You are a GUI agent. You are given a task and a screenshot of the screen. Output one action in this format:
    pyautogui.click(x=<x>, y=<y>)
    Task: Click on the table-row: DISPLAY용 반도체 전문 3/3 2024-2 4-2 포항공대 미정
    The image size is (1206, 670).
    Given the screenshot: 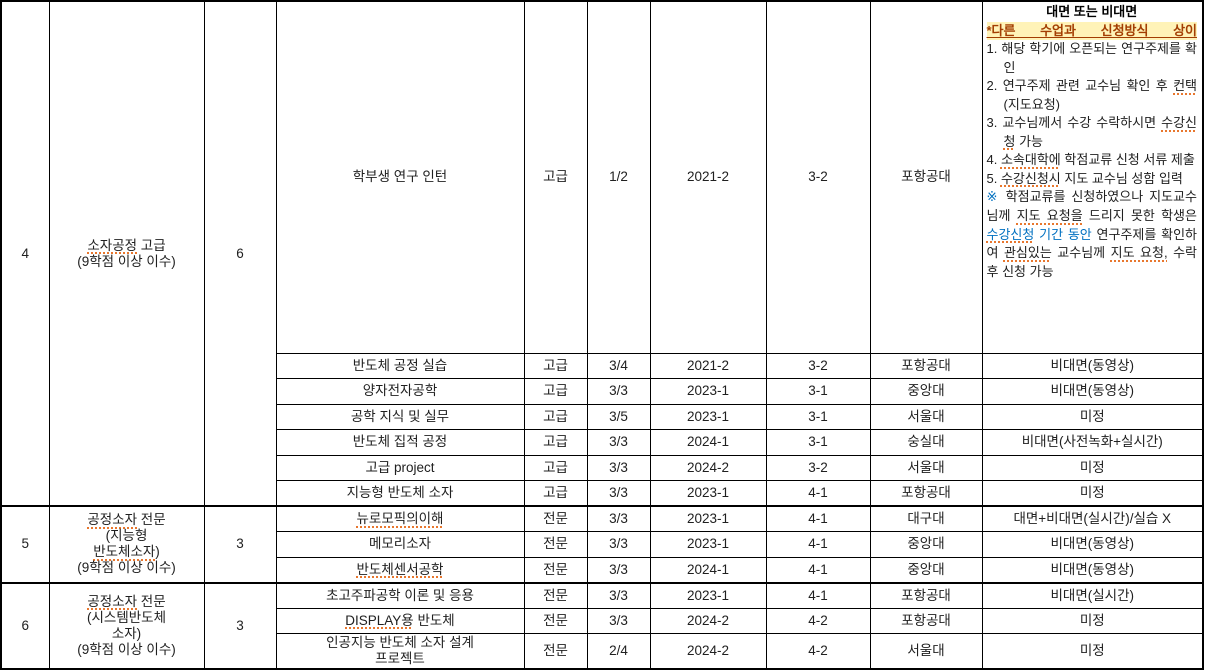 What is the action you would take?
    pyautogui.click(x=602, y=620)
    